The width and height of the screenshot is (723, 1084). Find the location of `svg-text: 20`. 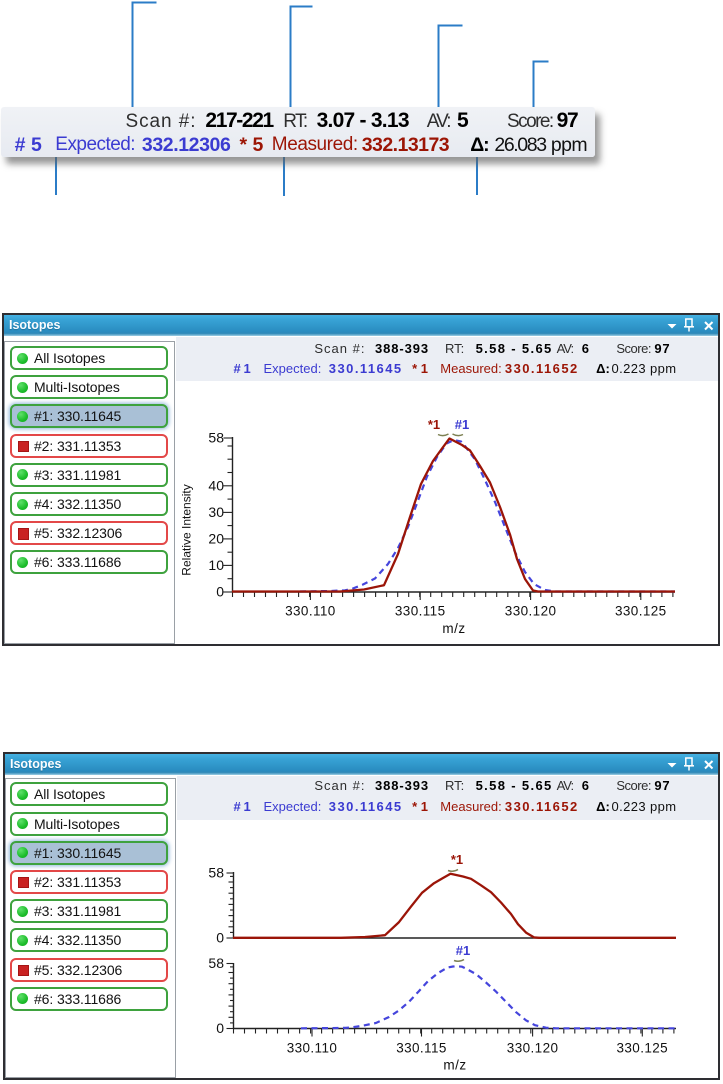

svg-text: 20 is located at coordinates (216, 539).